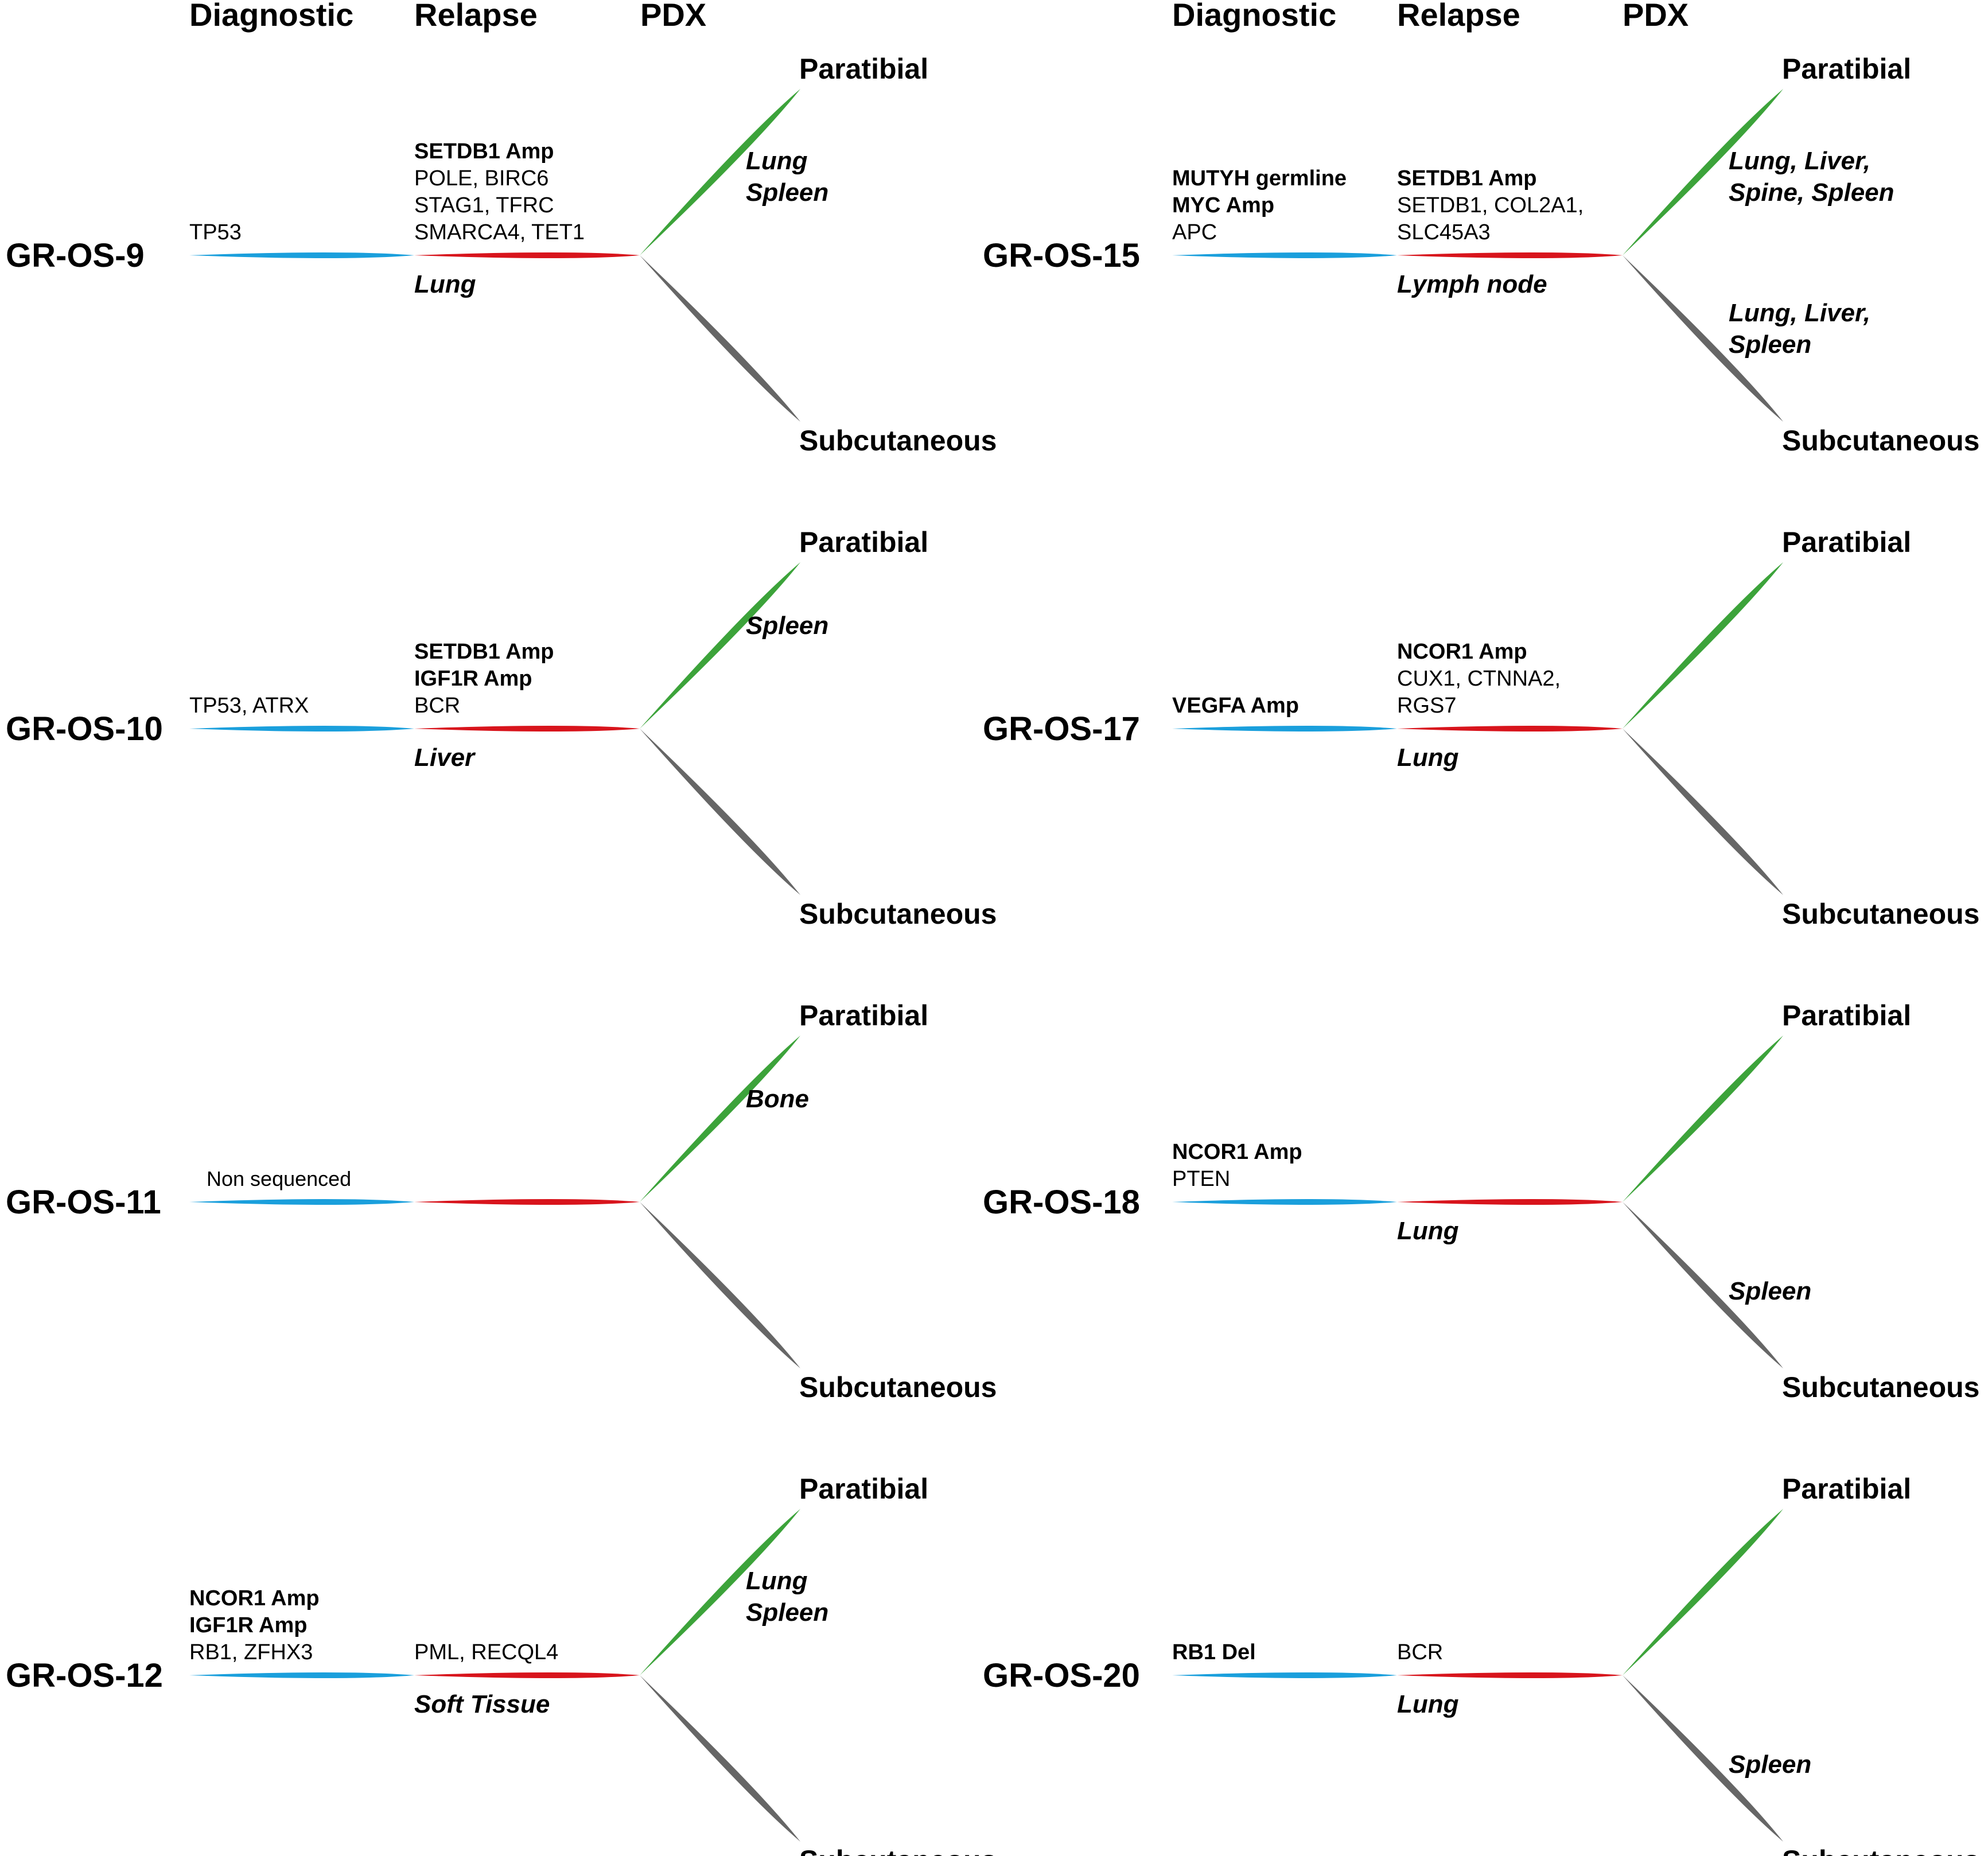  What do you see at coordinates (500, 232) in the screenshot?
I see `relapse-alteration: SMARCA4, TET1` at bounding box center [500, 232].